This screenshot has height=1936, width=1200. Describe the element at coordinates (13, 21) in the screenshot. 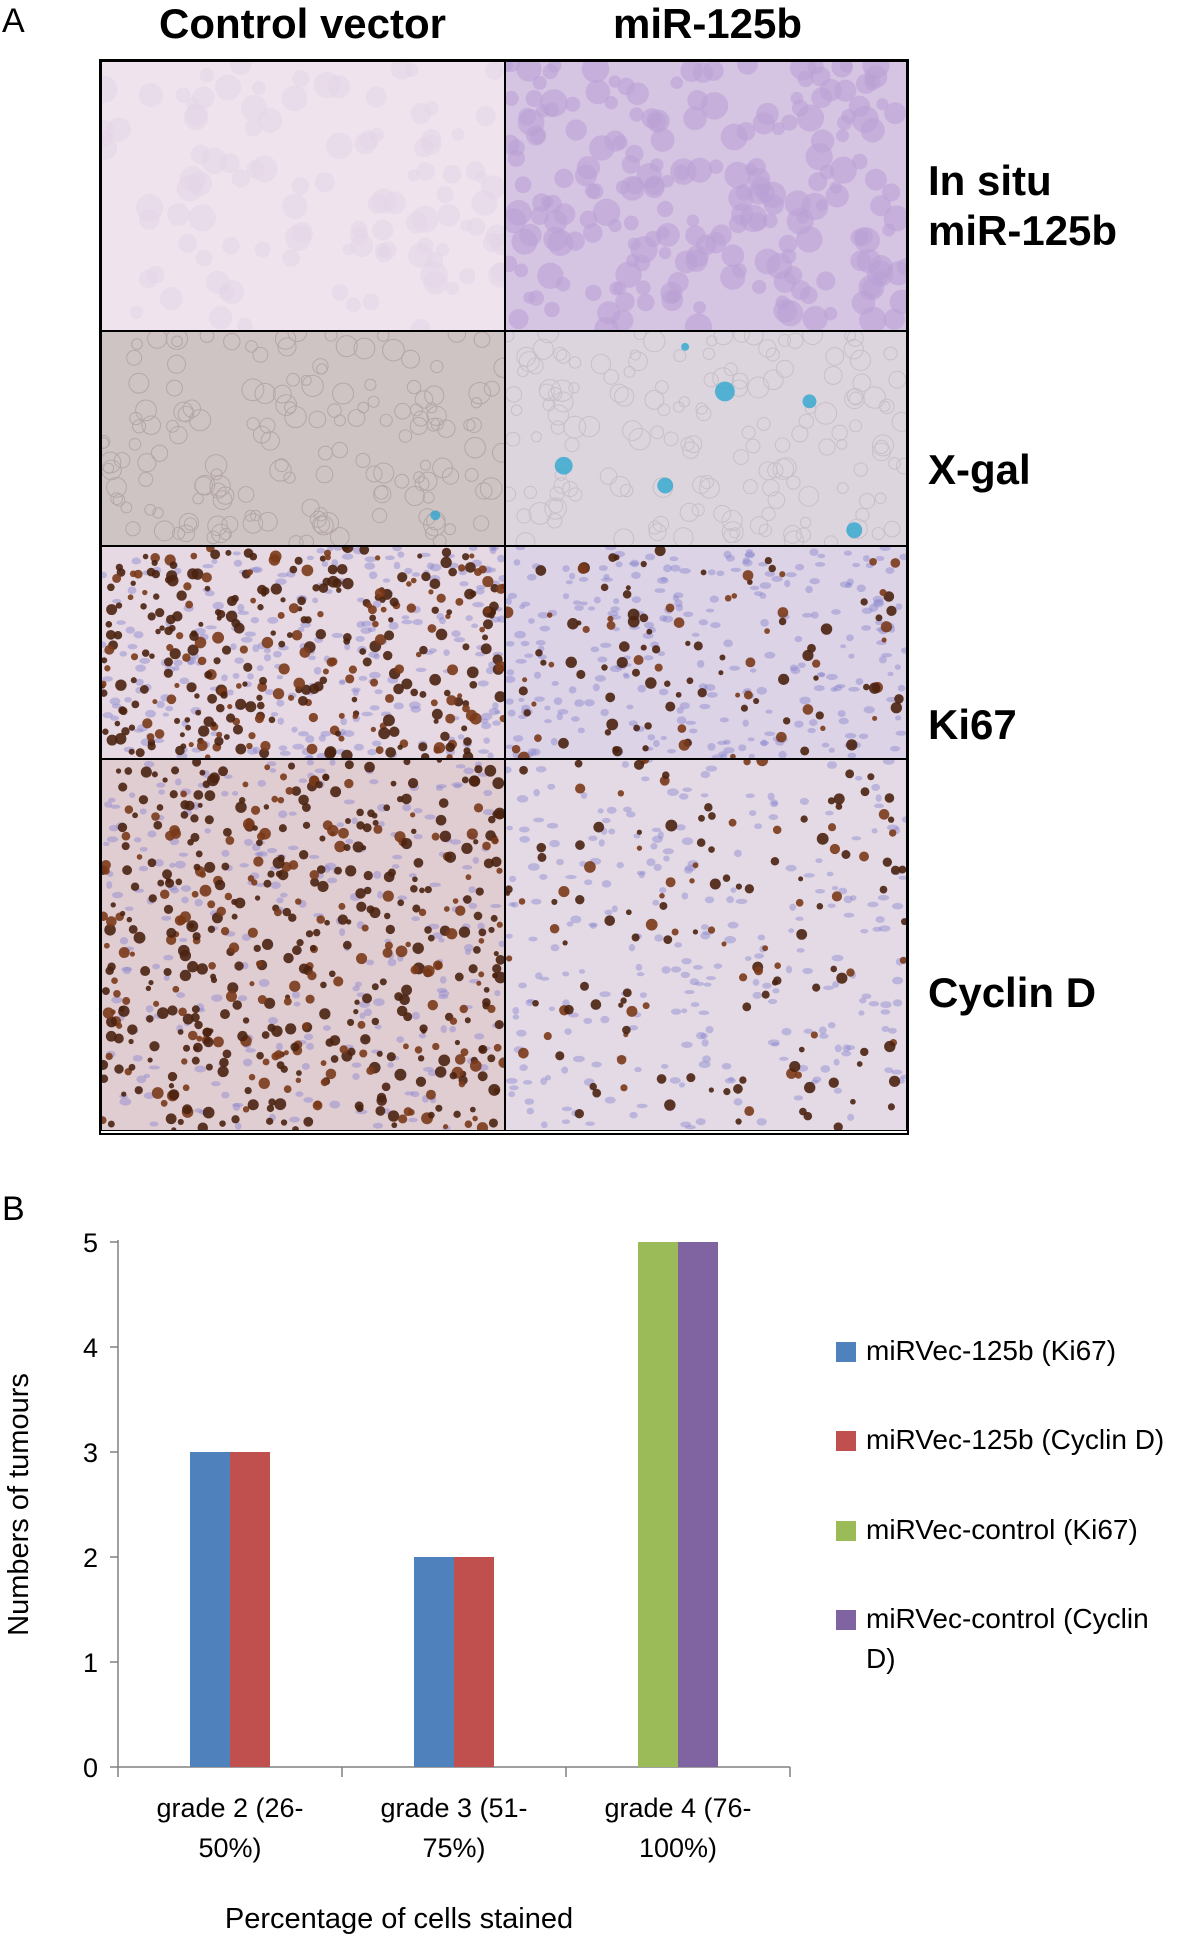

I see `panel-a-letter: A` at that location.